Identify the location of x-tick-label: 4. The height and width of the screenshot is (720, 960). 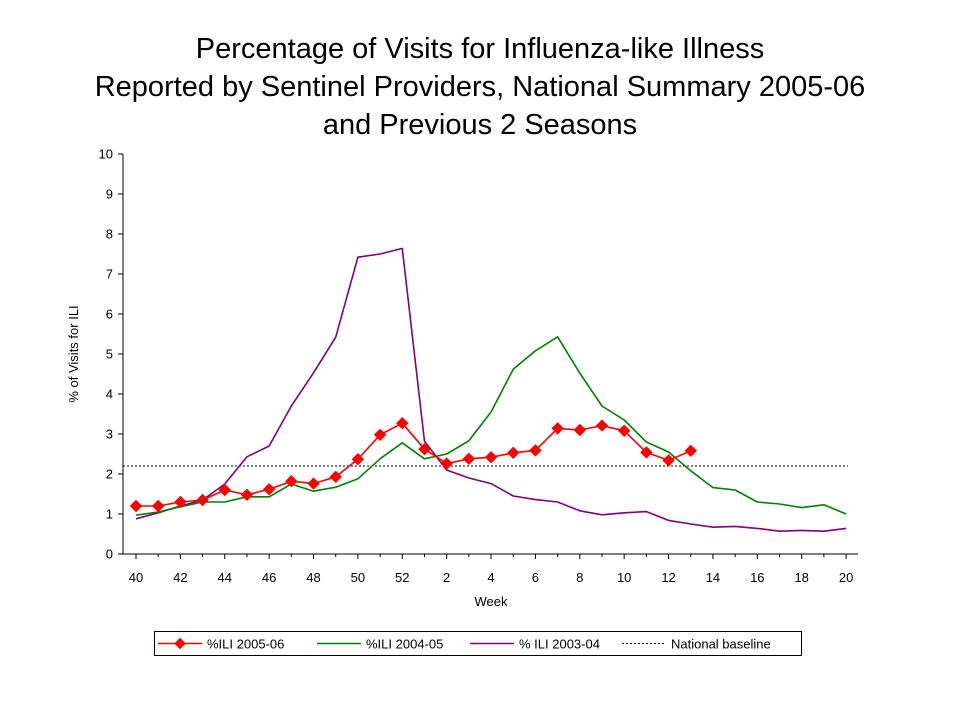
(490, 577).